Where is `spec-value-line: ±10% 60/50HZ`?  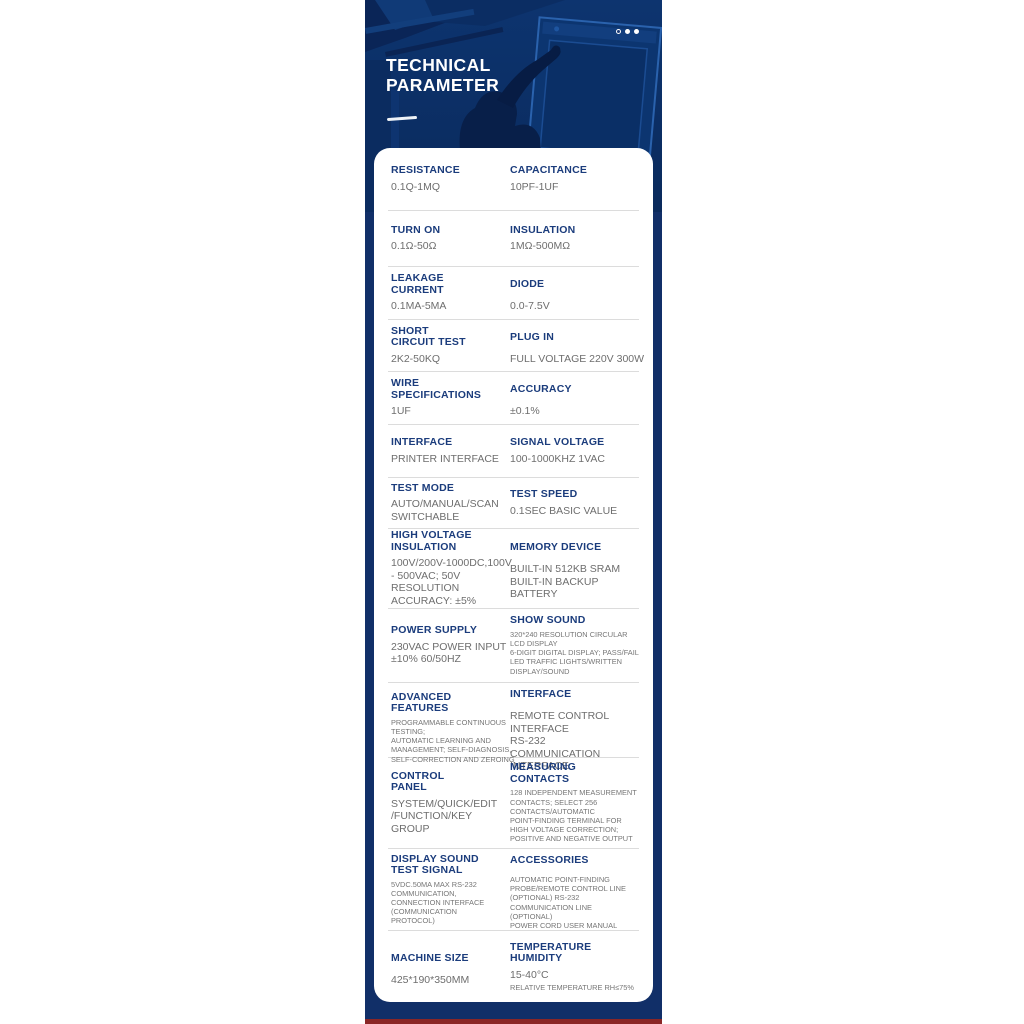
spec-value-line: ±10% 60/50HZ is located at coordinates (426, 659).